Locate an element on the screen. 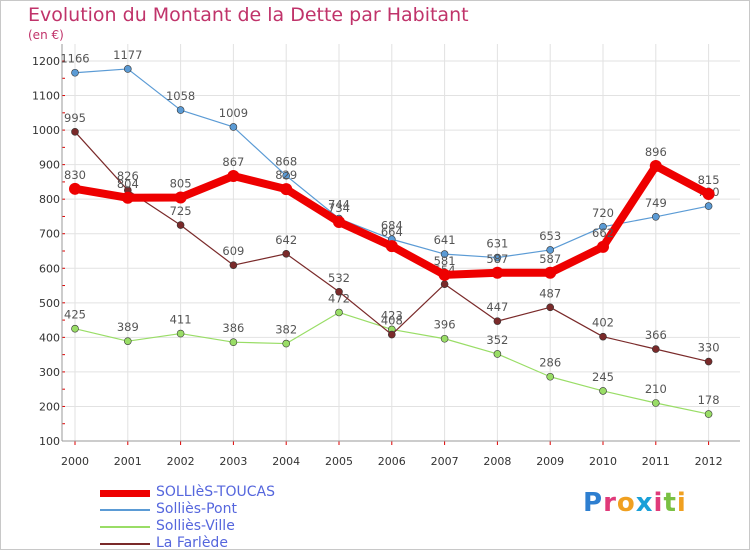 This screenshot has width=750, height=552. data-label: 1166 is located at coordinates (74, 59).